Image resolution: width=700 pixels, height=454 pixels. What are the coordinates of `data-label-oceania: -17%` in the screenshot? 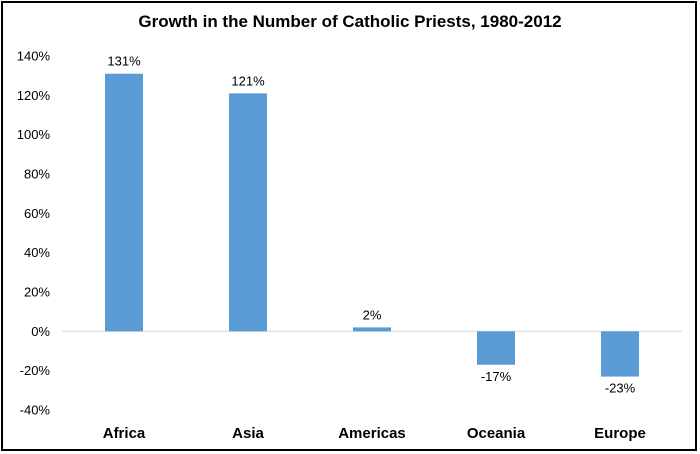 It's located at (496, 376).